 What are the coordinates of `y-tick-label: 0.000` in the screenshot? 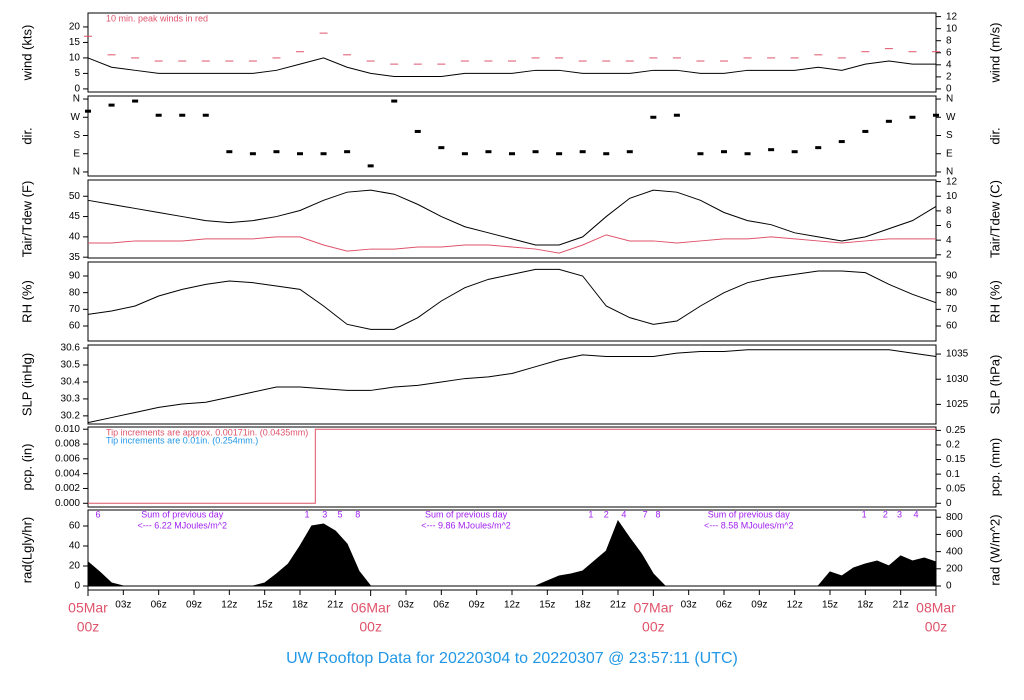 It's located at (67, 503).